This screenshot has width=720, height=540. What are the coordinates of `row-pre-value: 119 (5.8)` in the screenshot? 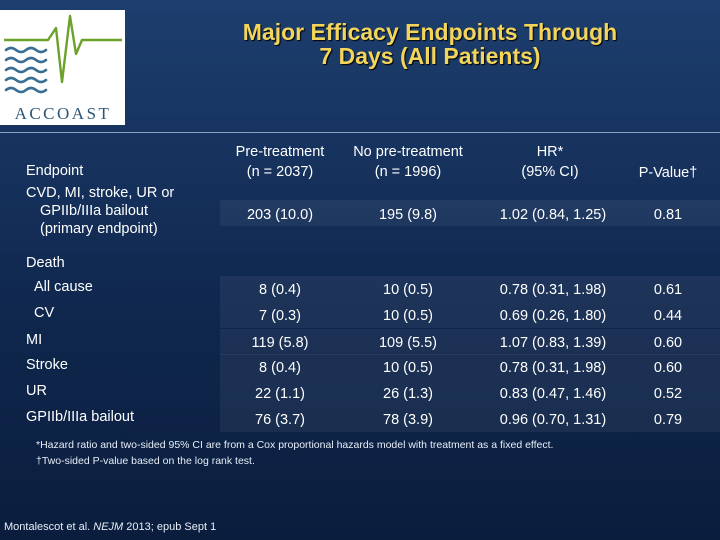 It's located at (280, 343).